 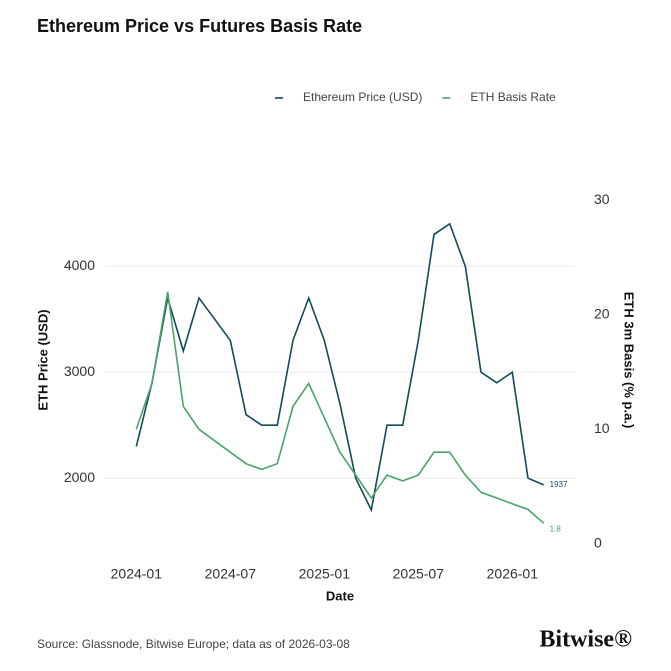 What do you see at coordinates (629, 360) in the screenshot?
I see `y2-axis-label: ETH 3m Basis (% p.a.)` at bounding box center [629, 360].